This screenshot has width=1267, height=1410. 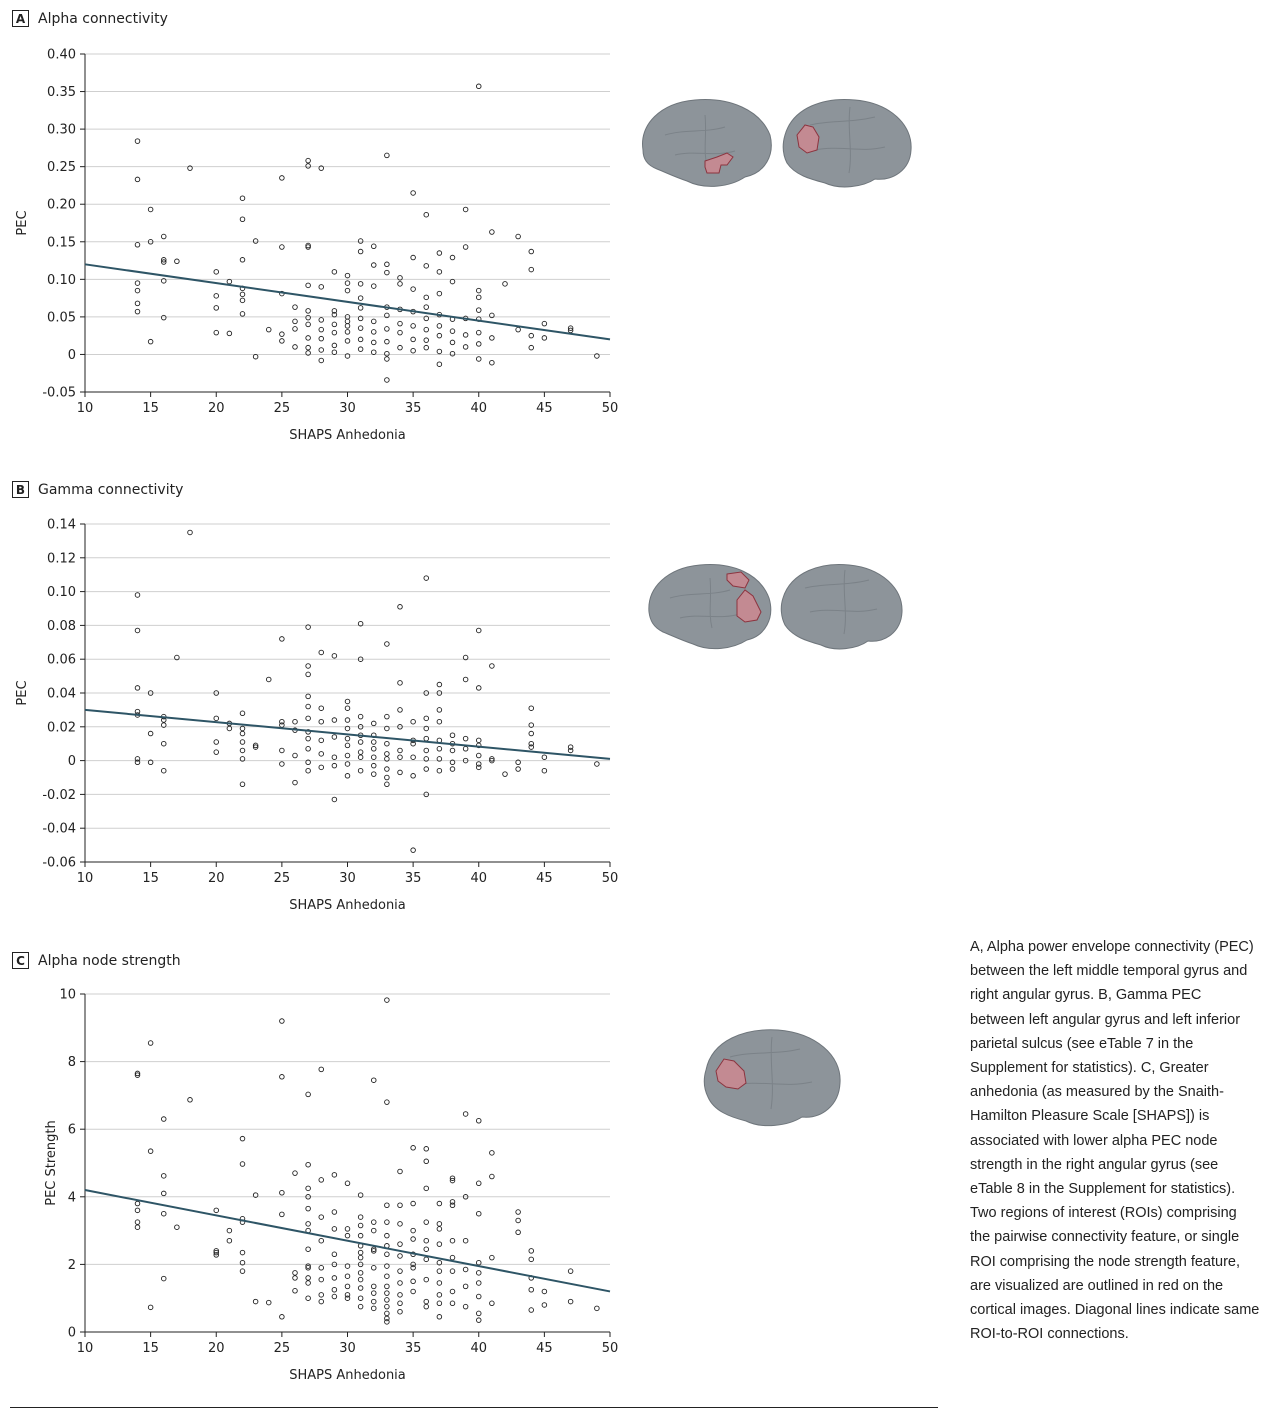 I want to click on x-tick-label: 20, so click(x=216, y=878).